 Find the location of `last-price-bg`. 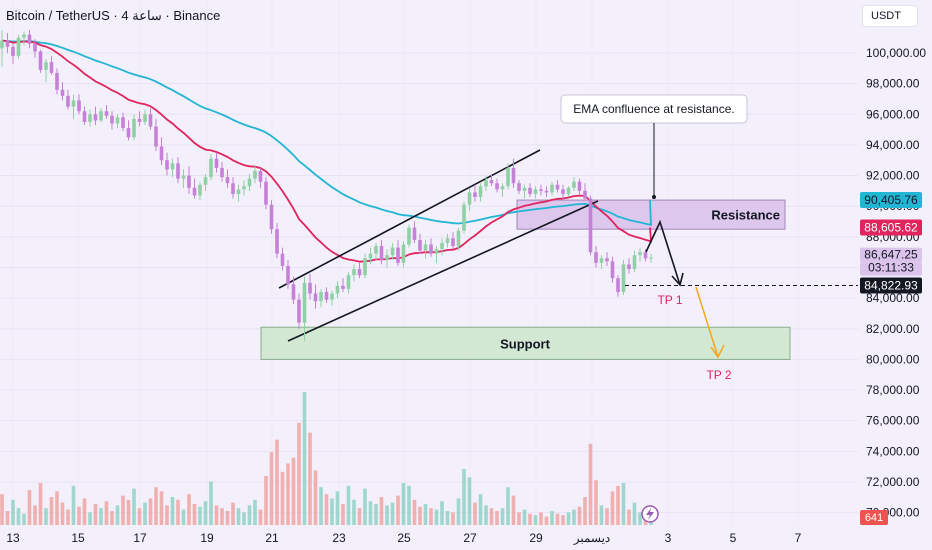

last-price-bg is located at coordinates (891, 255).